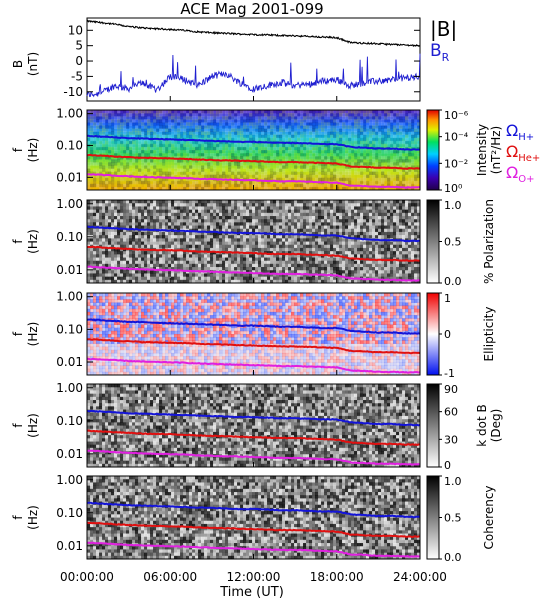  What do you see at coordinates (451, 389) in the screenshot?
I see `k-dot-b-colorbar-tick-label: 90` at bounding box center [451, 389].